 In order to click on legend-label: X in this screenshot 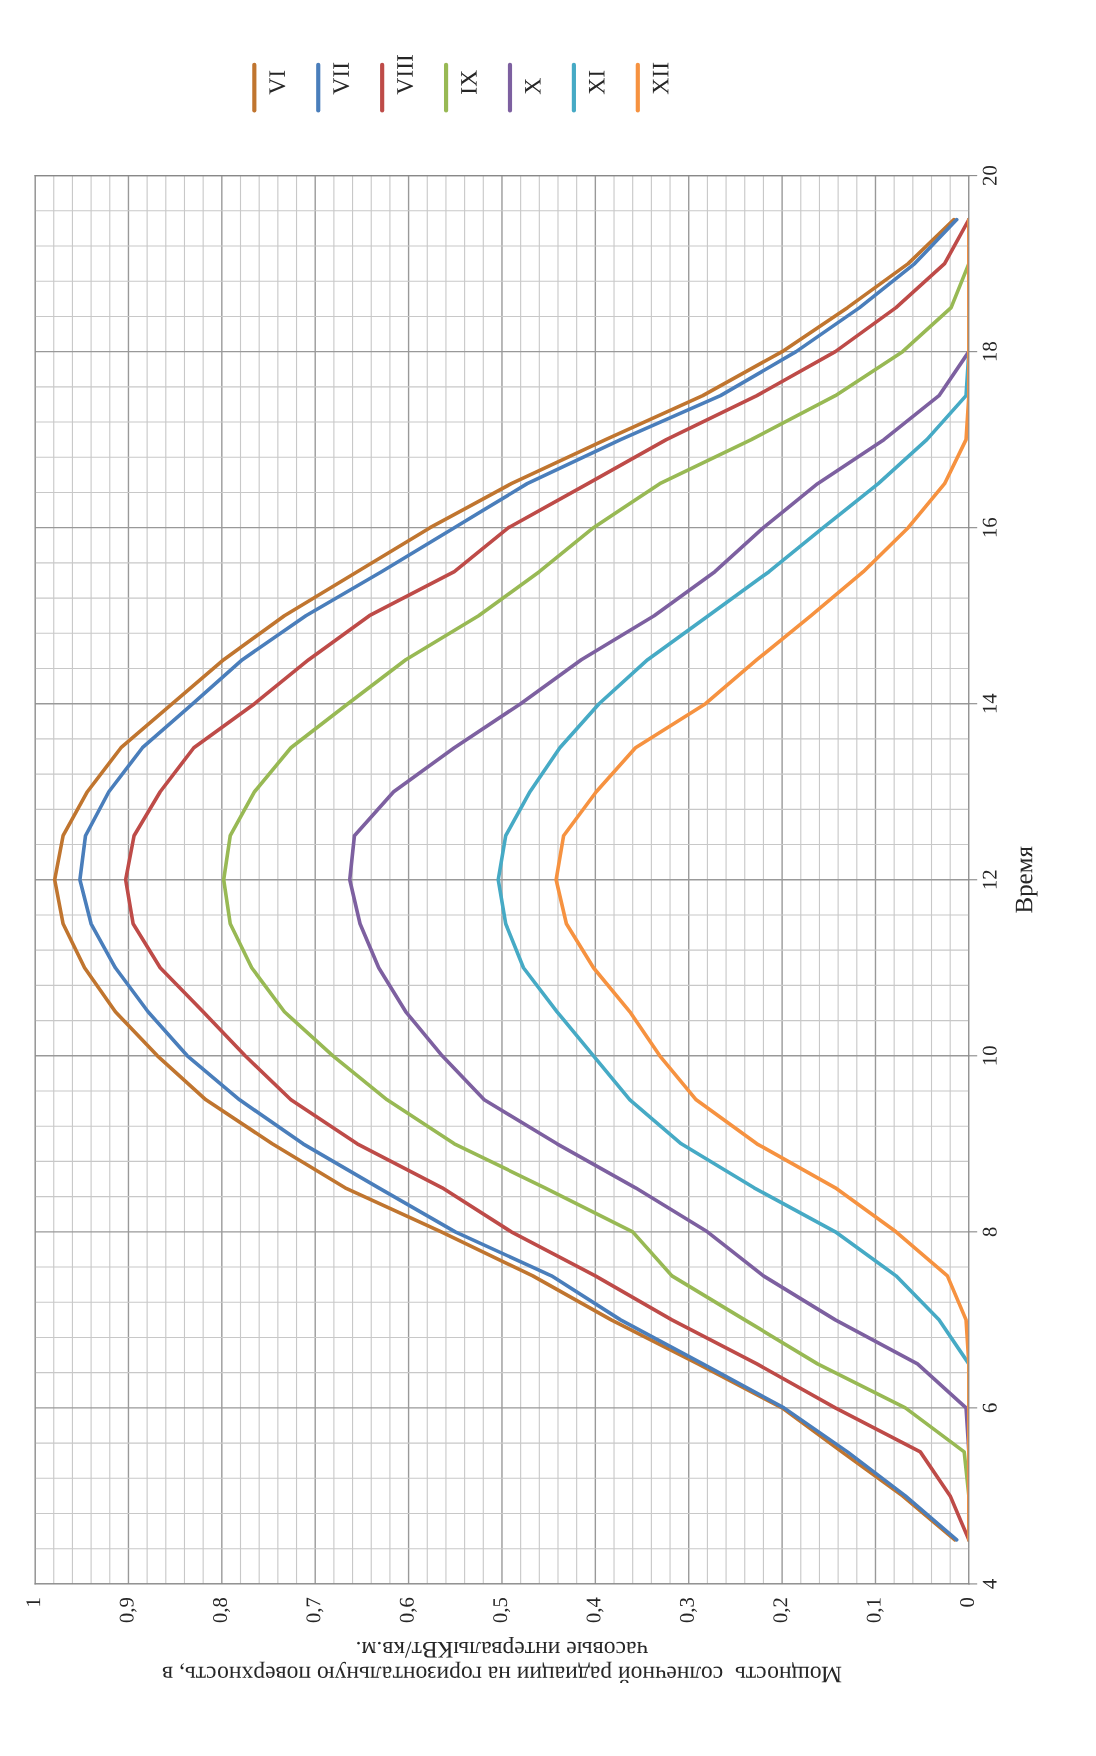, I will do `click(533, 86)`.